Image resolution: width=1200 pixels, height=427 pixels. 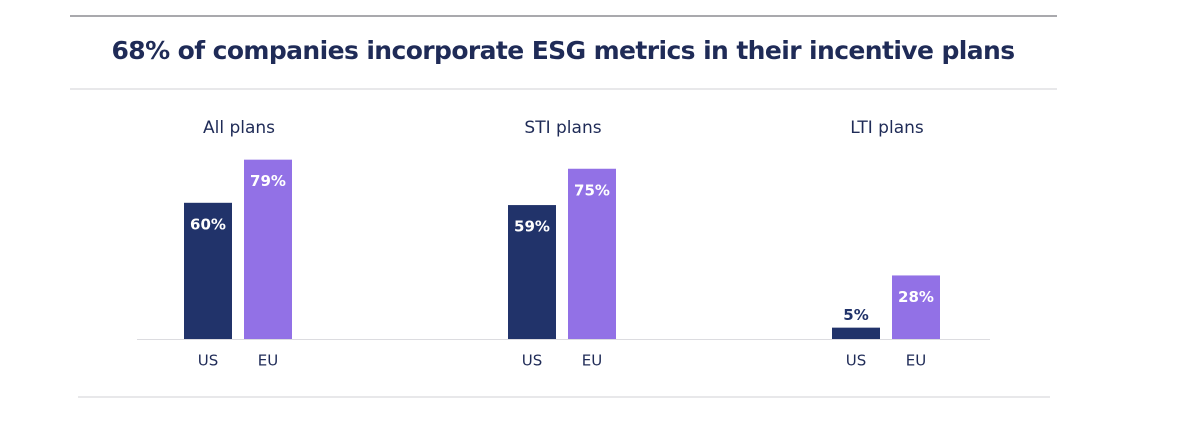 I want to click on panel-title: LTI plans, so click(x=887, y=128).